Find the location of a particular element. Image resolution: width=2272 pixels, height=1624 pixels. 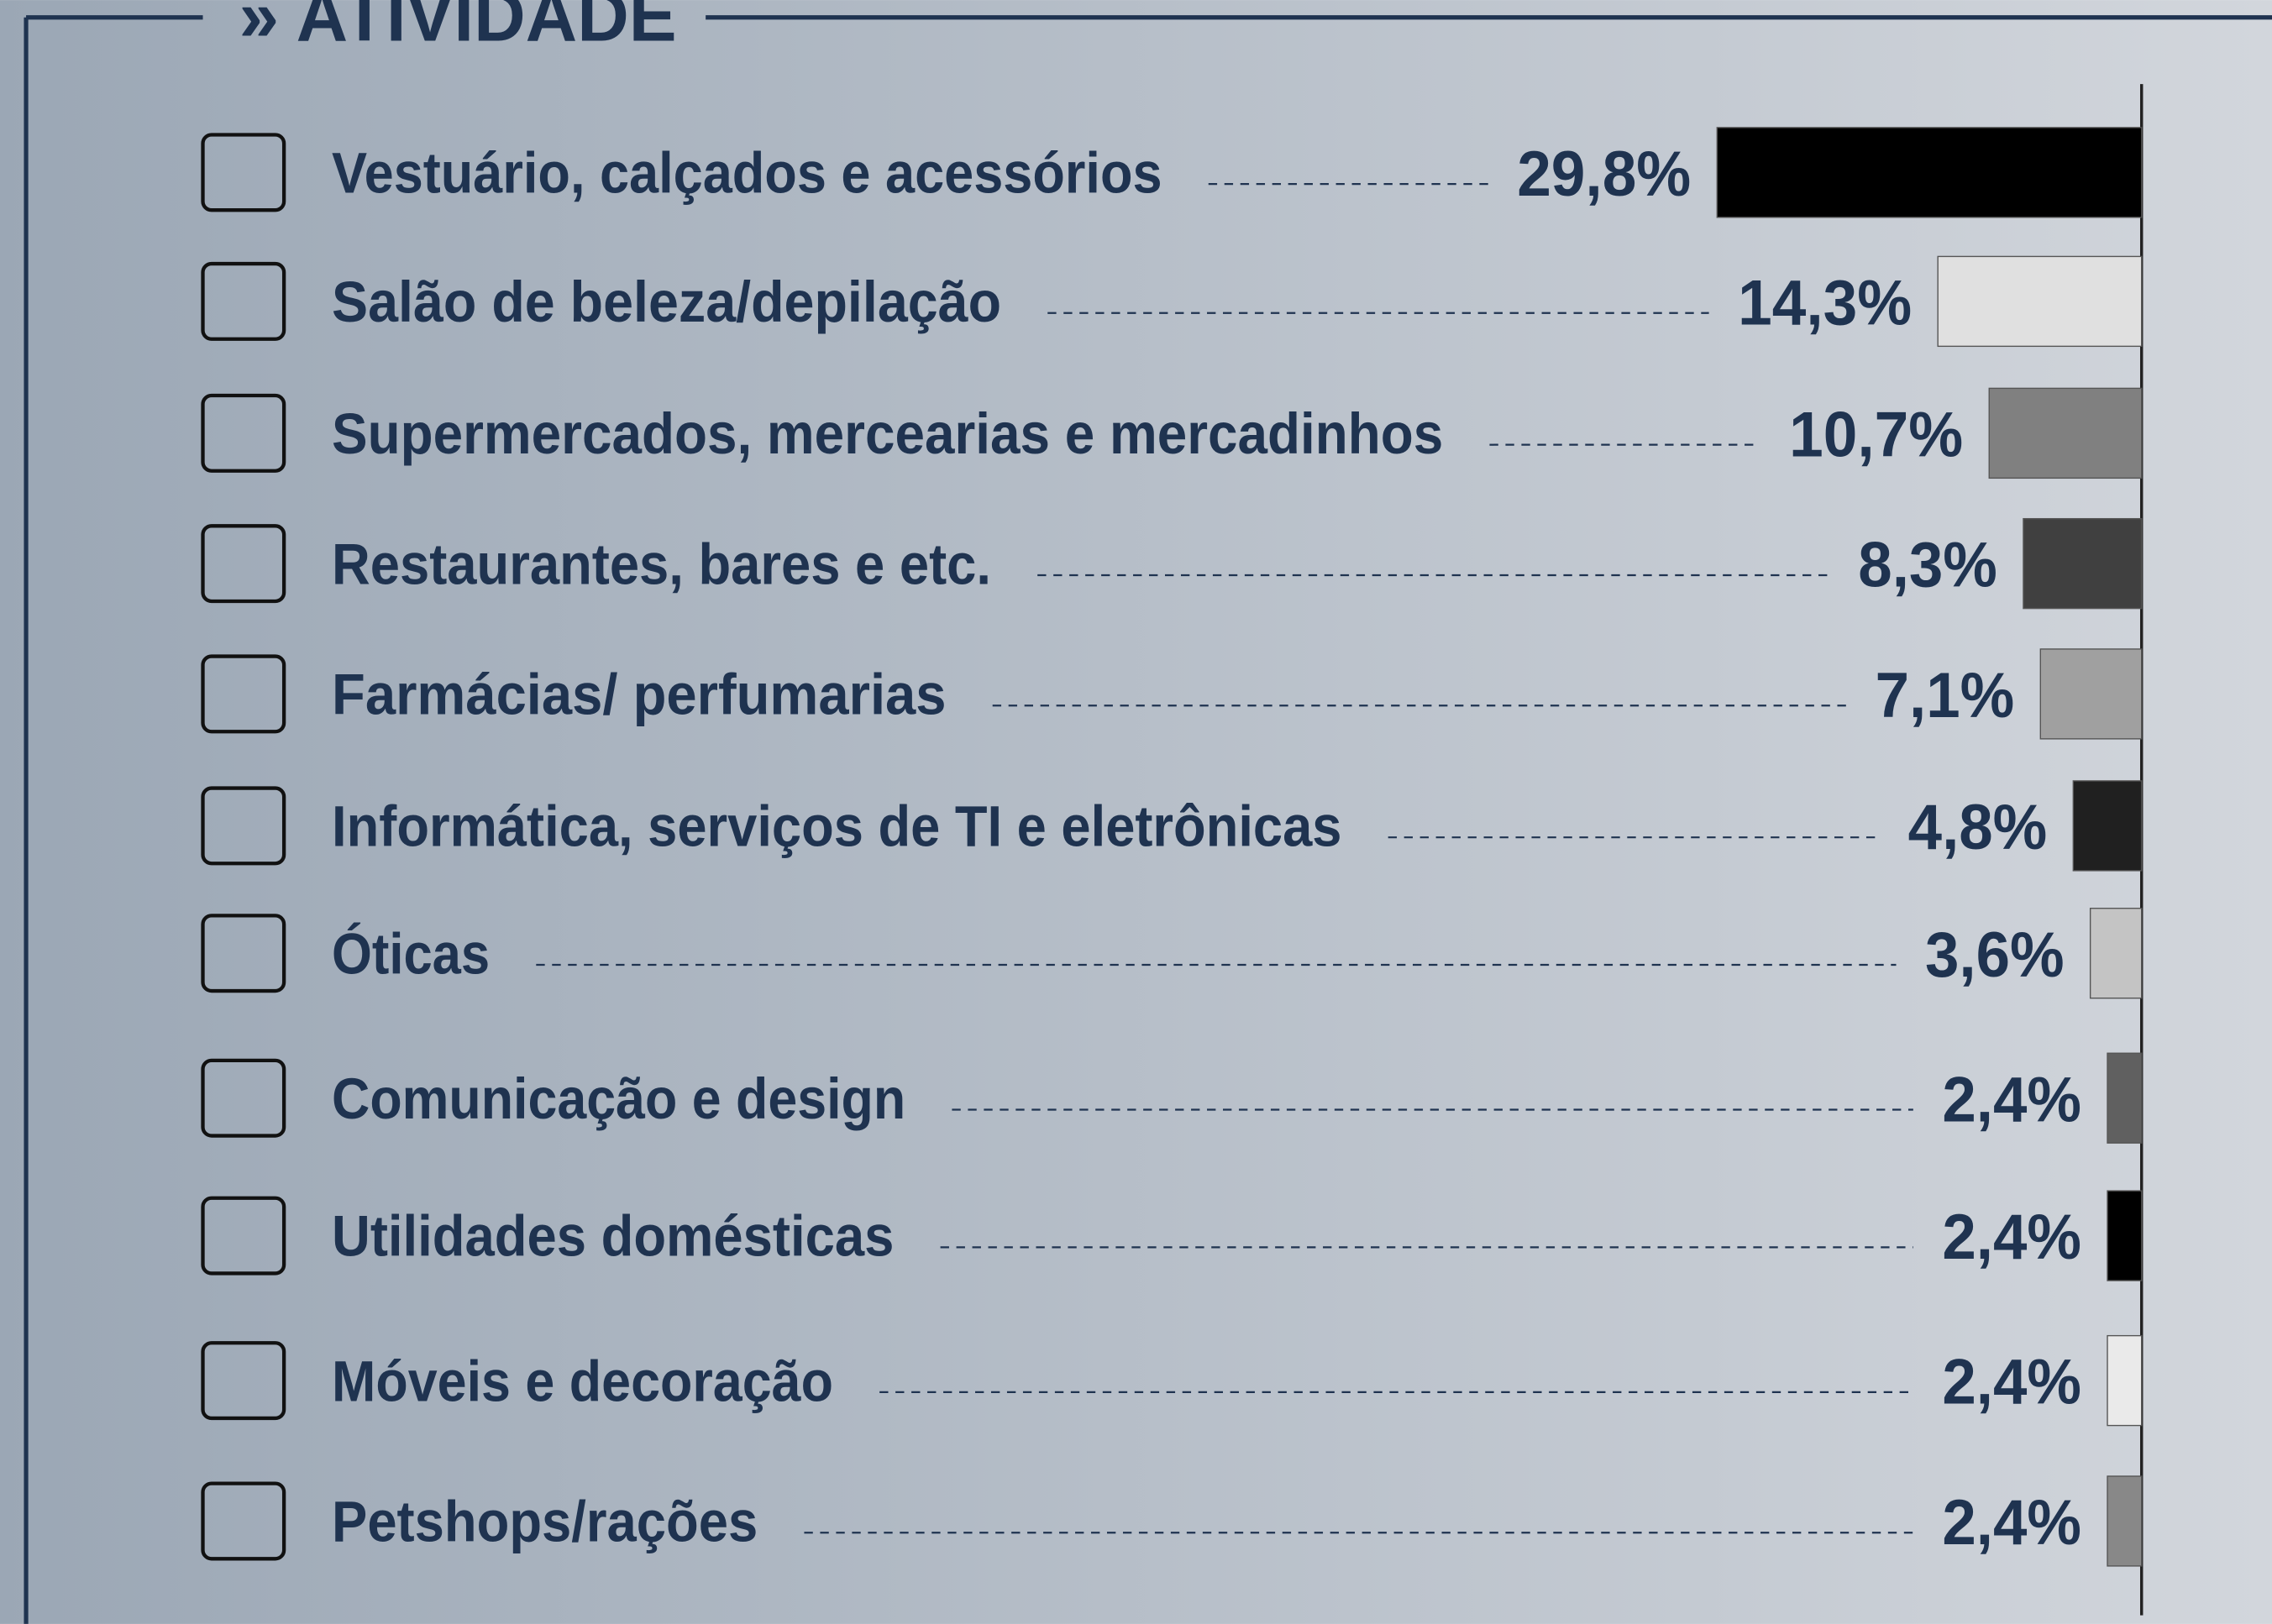

category-label: Petshops/rações is located at coordinates (545, 1522).